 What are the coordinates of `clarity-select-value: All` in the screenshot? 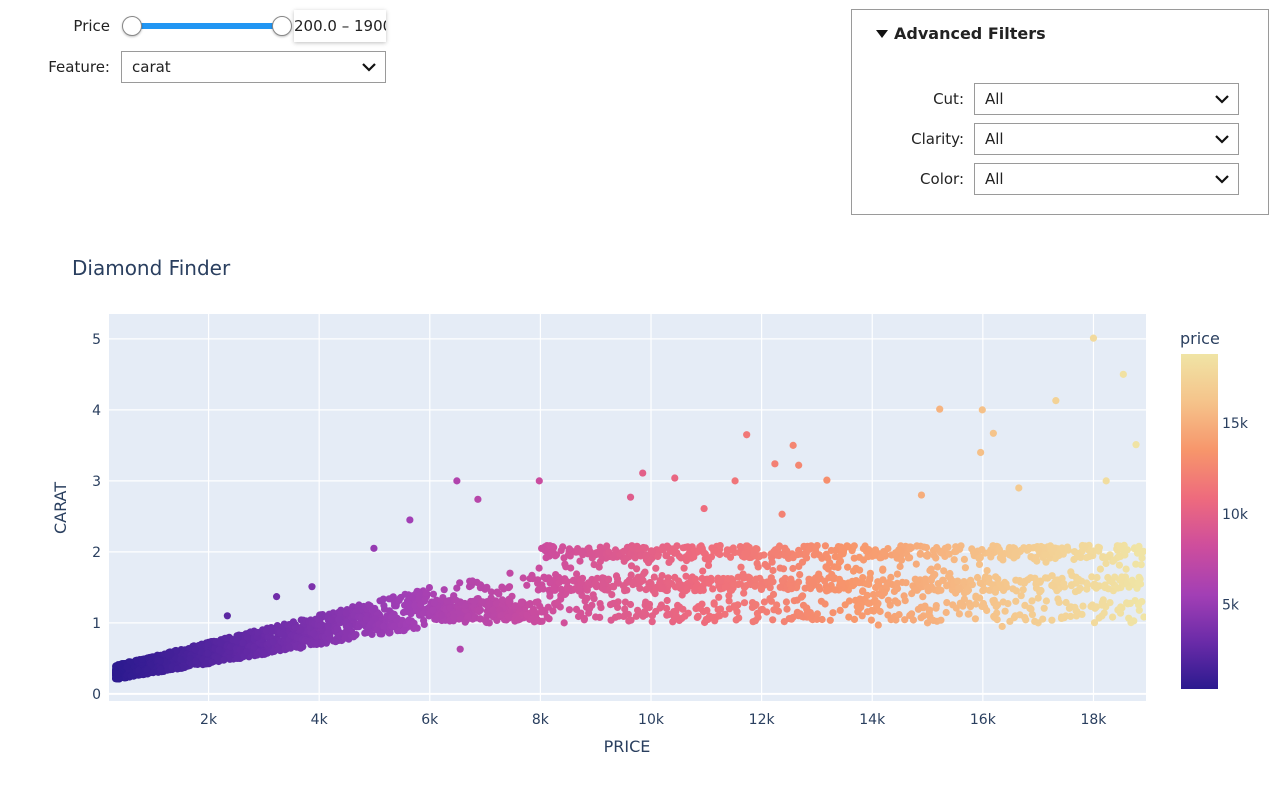 It's located at (994, 139).